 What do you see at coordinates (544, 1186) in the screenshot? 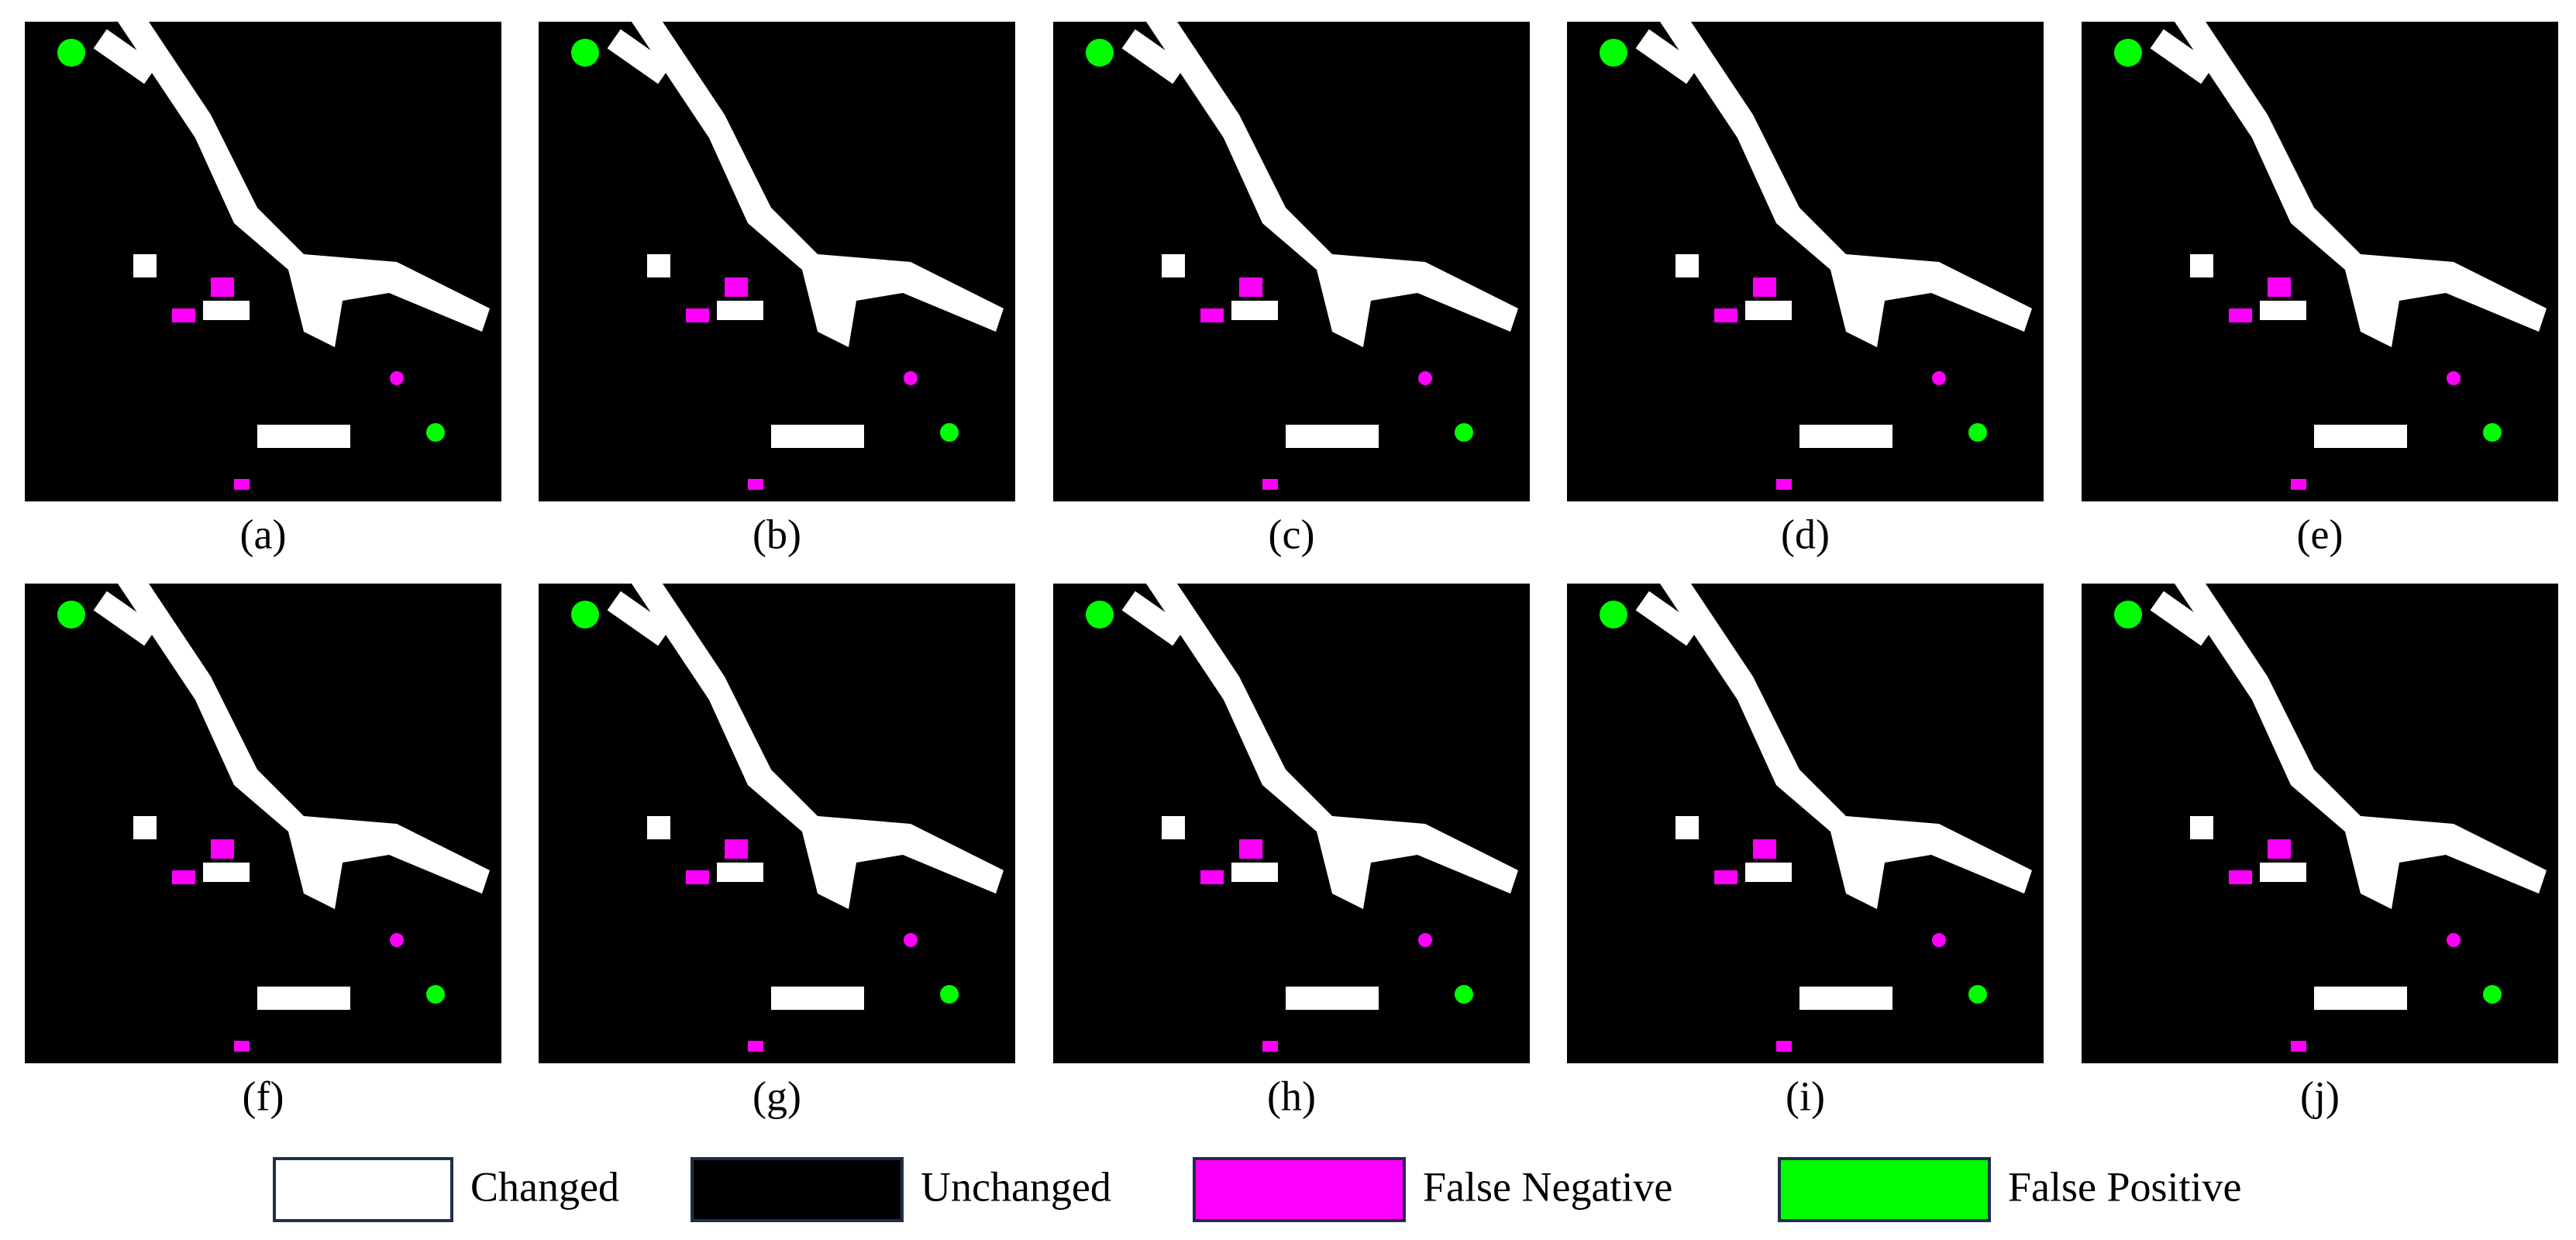
I see `legend-label: Changed` at bounding box center [544, 1186].